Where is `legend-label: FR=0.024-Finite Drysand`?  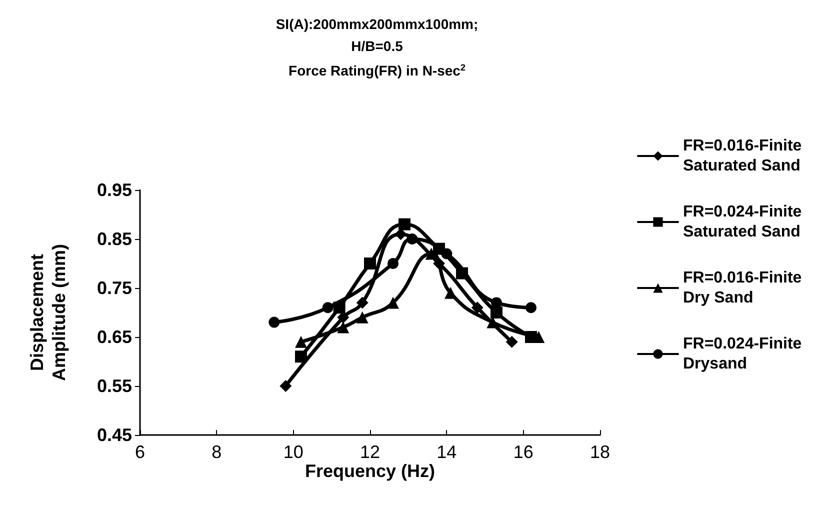 legend-label: FR=0.024-Finite Drysand is located at coordinates (744, 354).